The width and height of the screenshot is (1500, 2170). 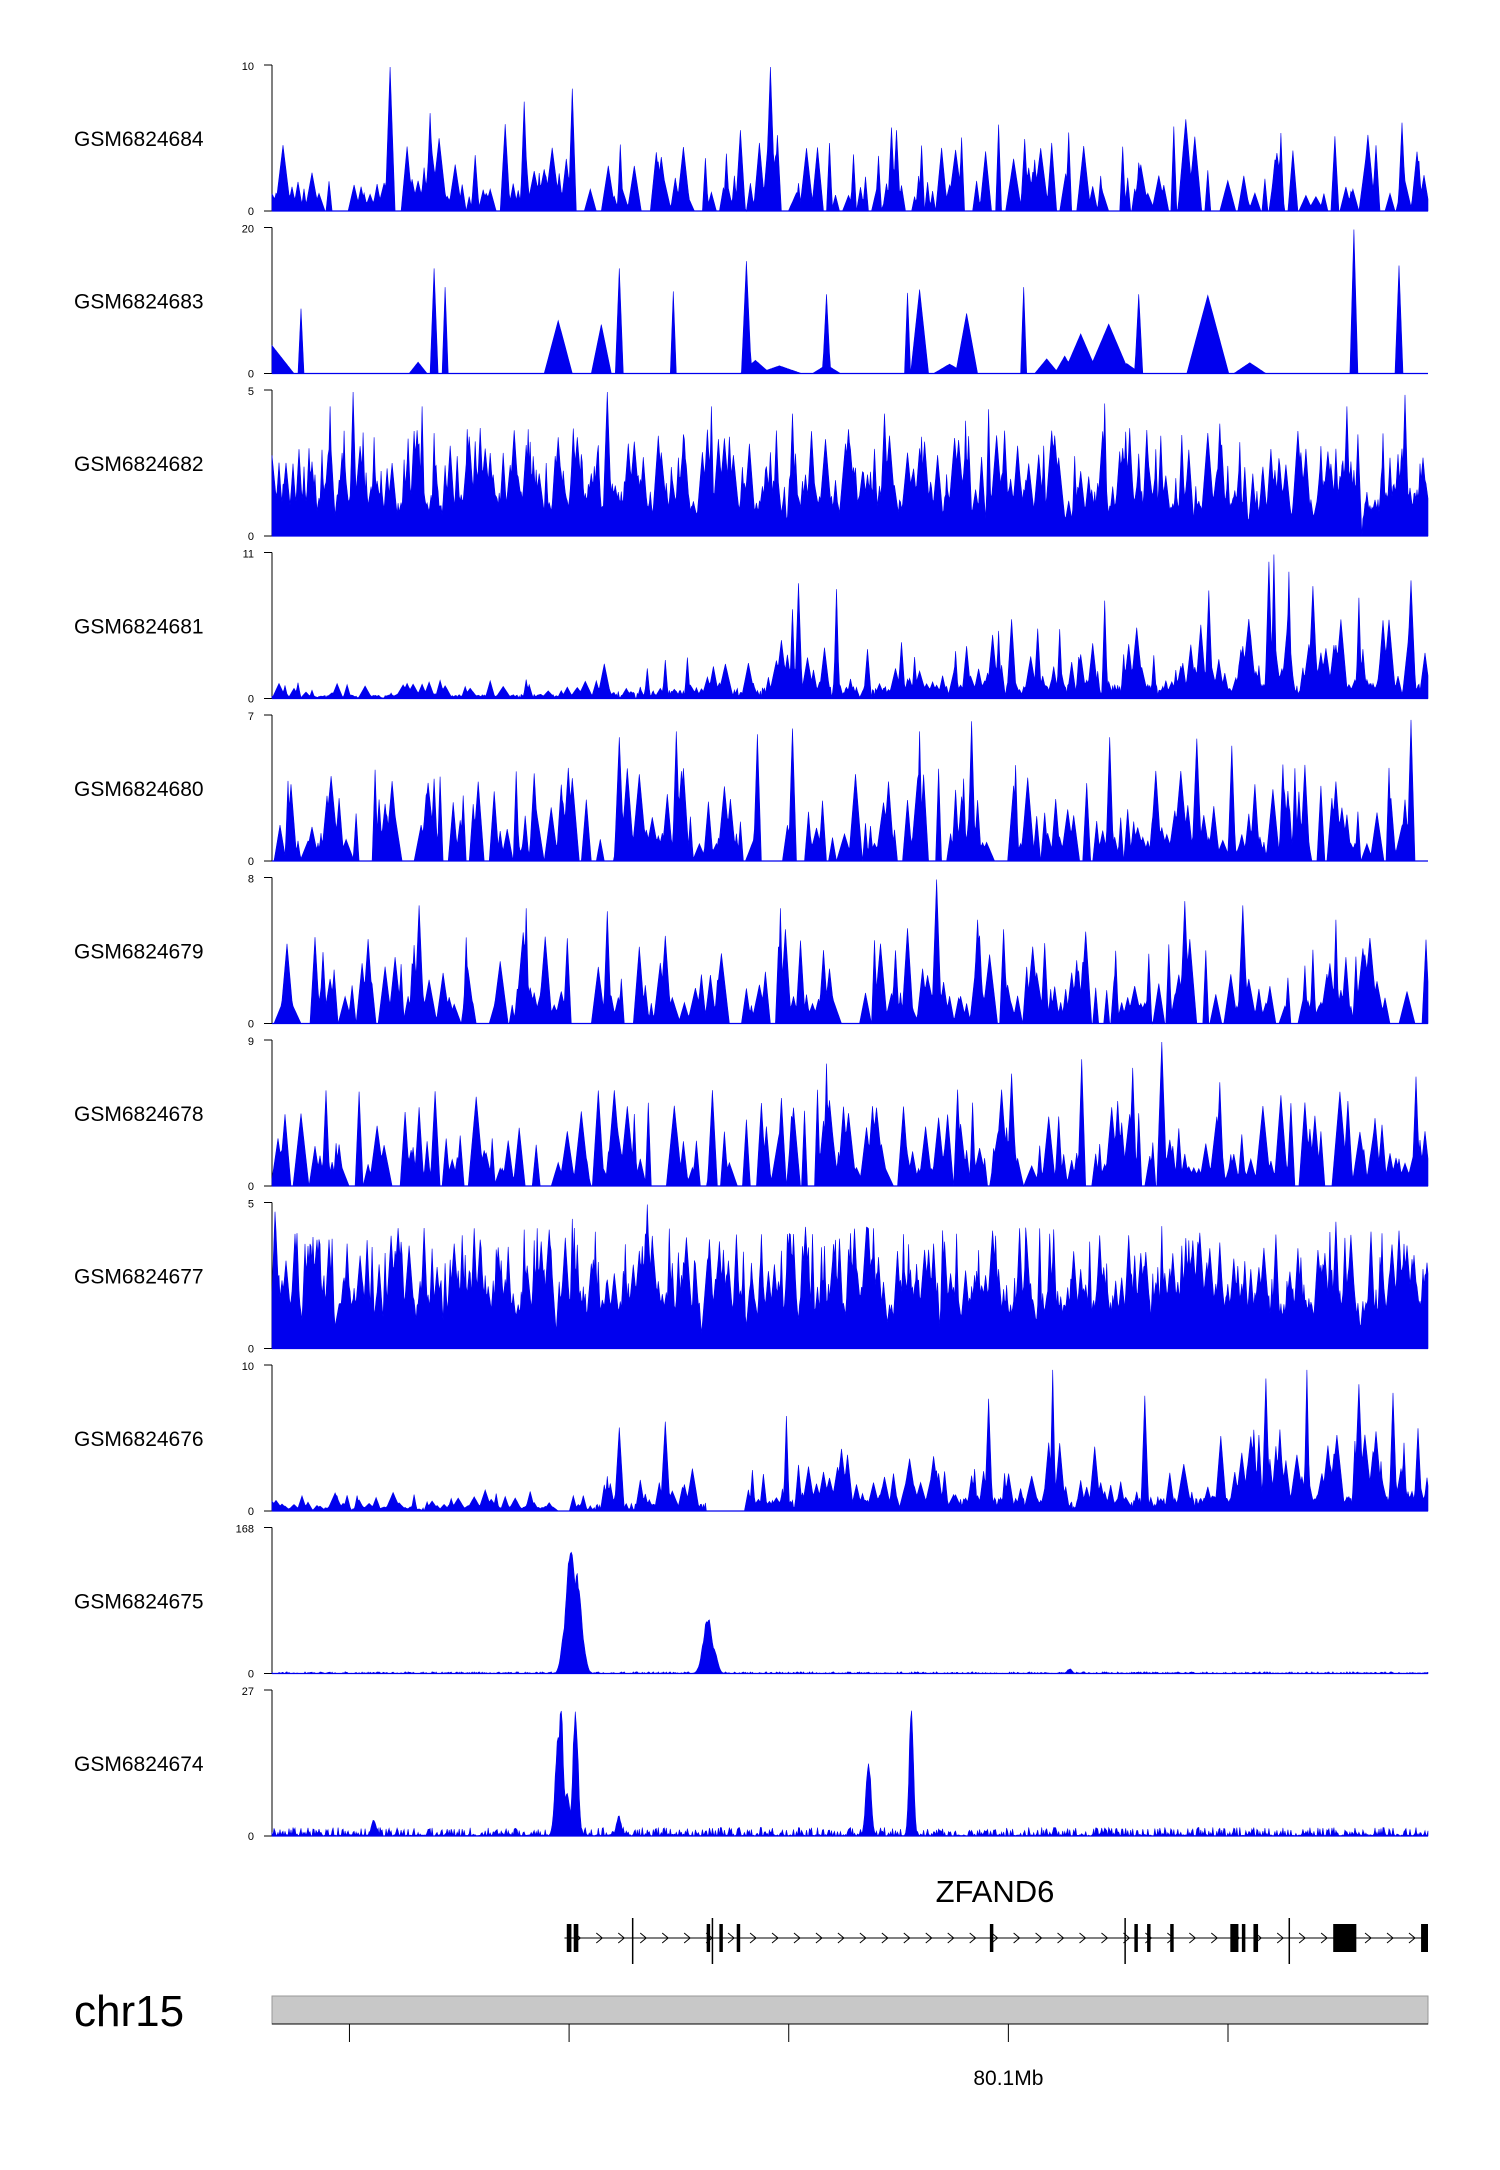 I want to click on track-GSM6824677: GSM6824677 5 0, so click(x=751, y=1277).